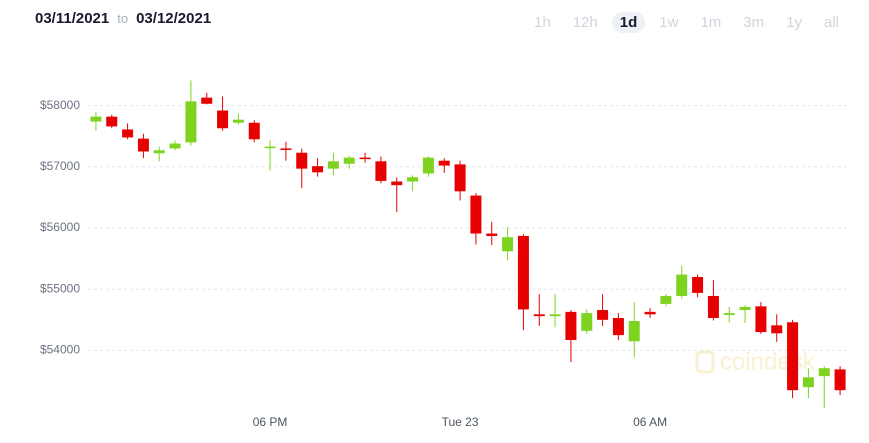 This screenshot has height=443, width=869. What do you see at coordinates (768, 361) in the screenshot?
I see `watermark-text: coindesk` at bounding box center [768, 361].